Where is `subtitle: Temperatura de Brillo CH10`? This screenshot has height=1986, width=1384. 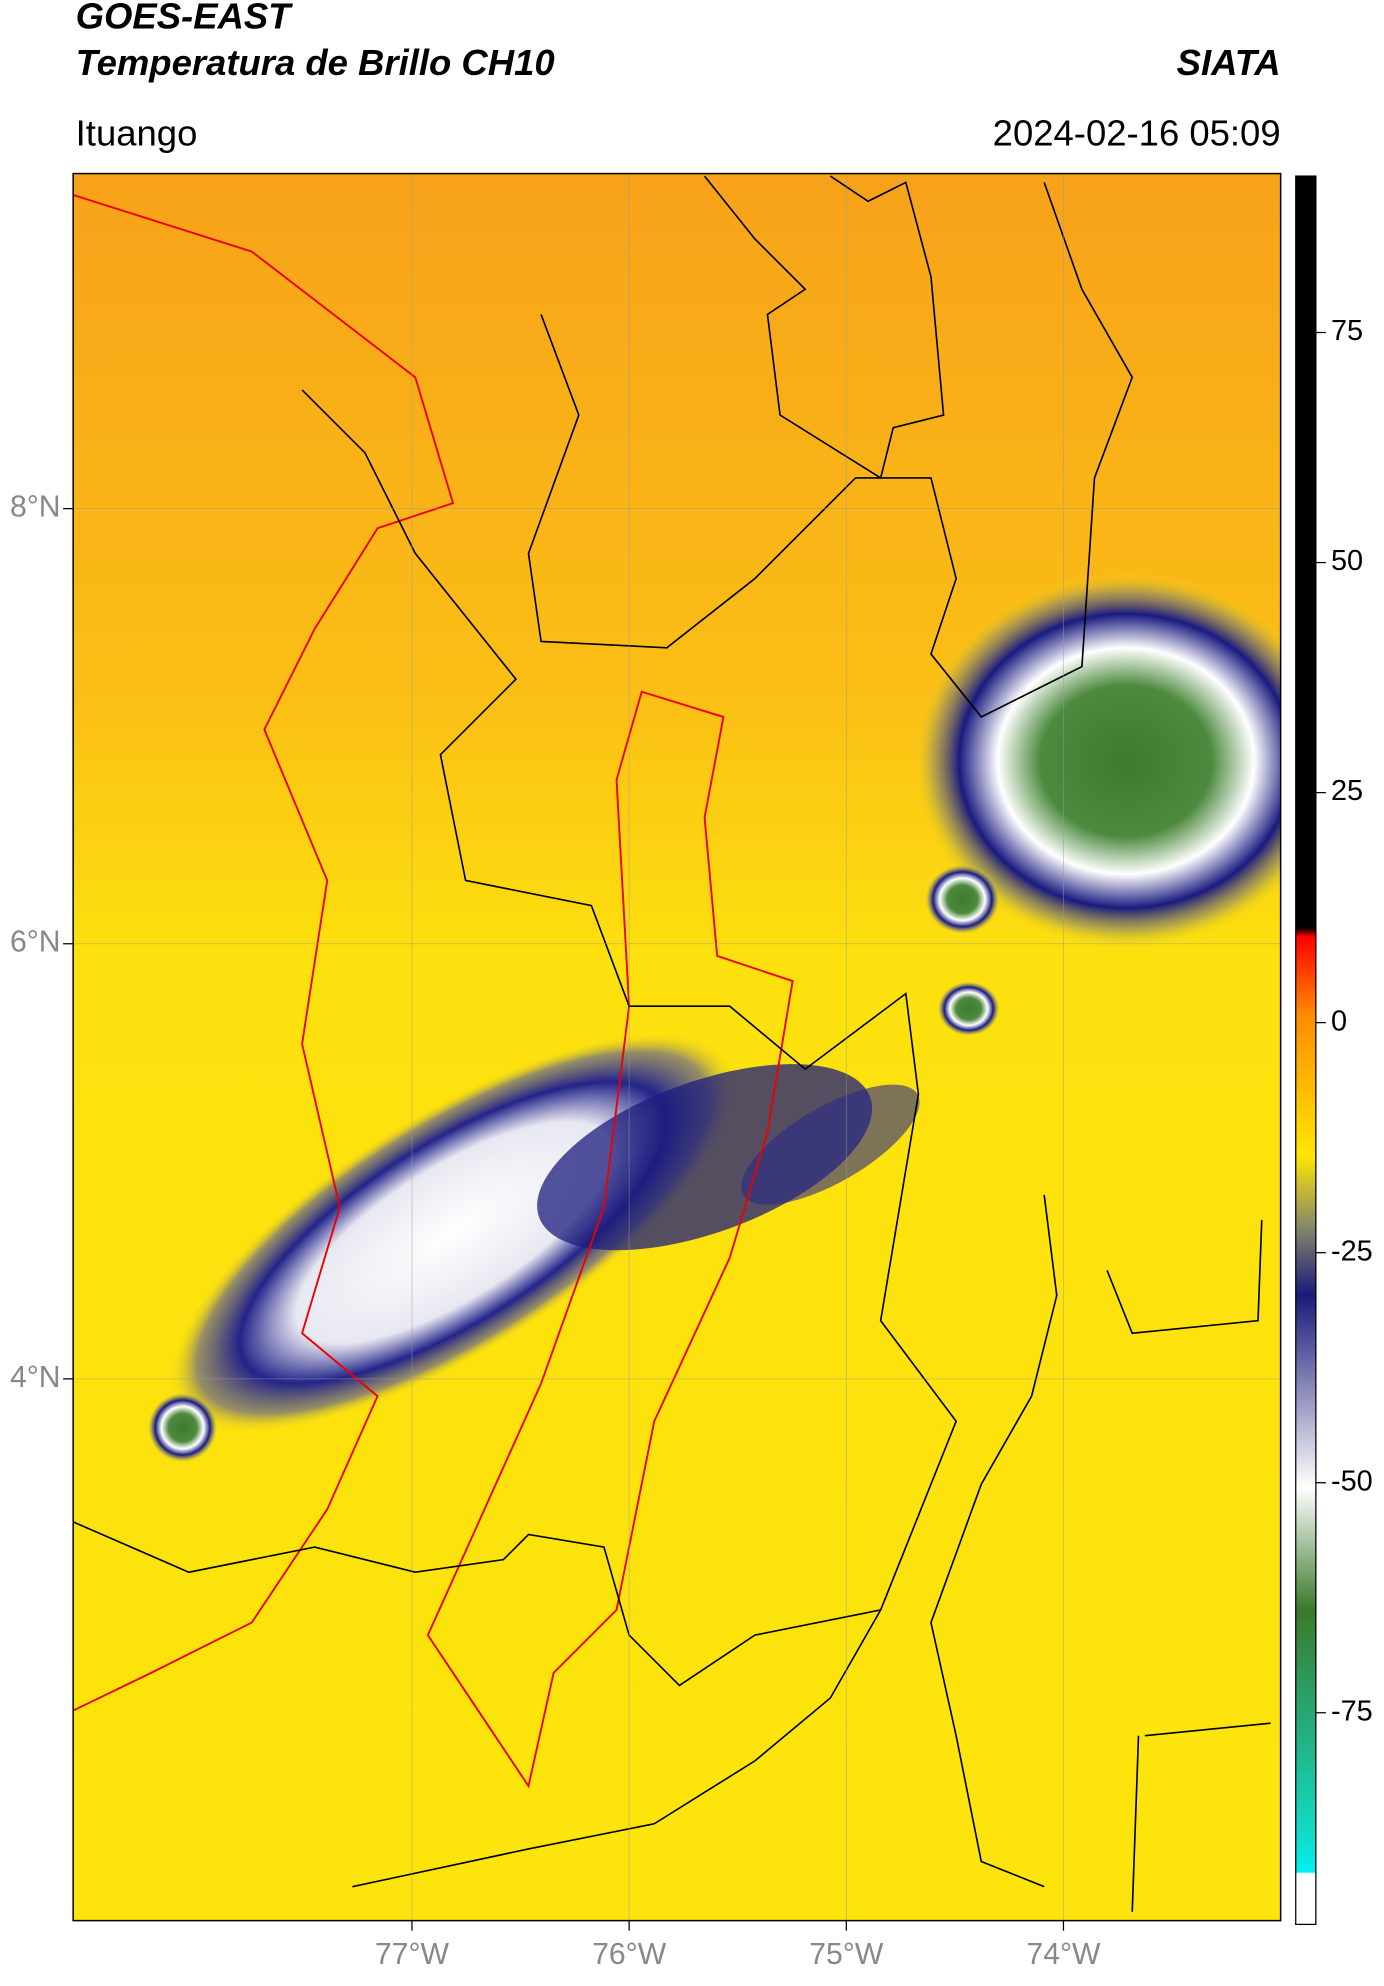
subtitle: Temperatura de Brillo CH10 is located at coordinates (315, 62).